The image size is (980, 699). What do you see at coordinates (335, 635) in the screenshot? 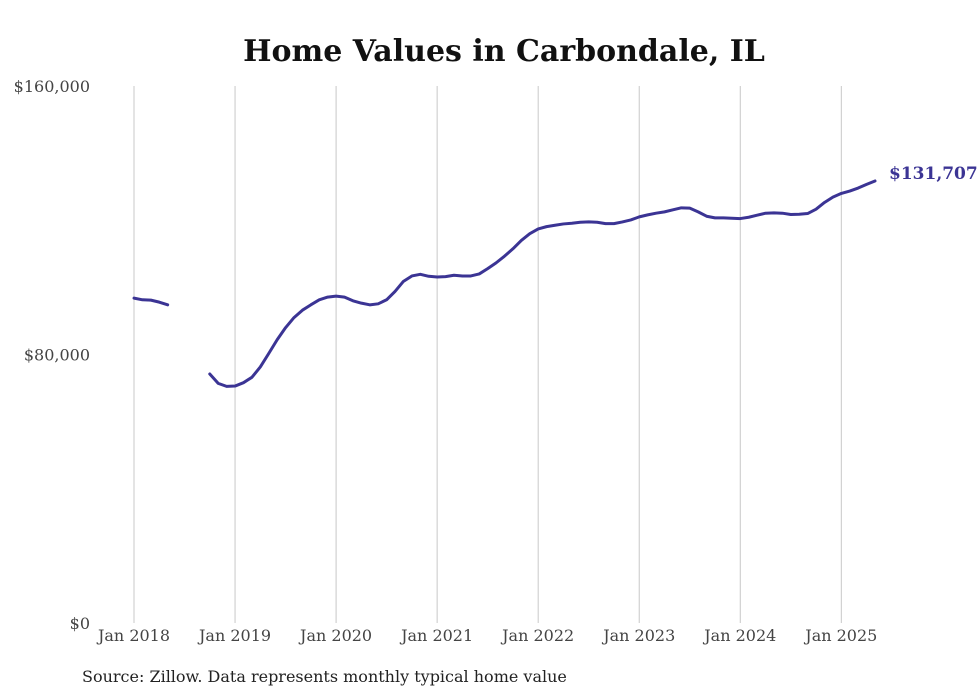
I see `x-tick-label: Jan 2020` at bounding box center [335, 635].